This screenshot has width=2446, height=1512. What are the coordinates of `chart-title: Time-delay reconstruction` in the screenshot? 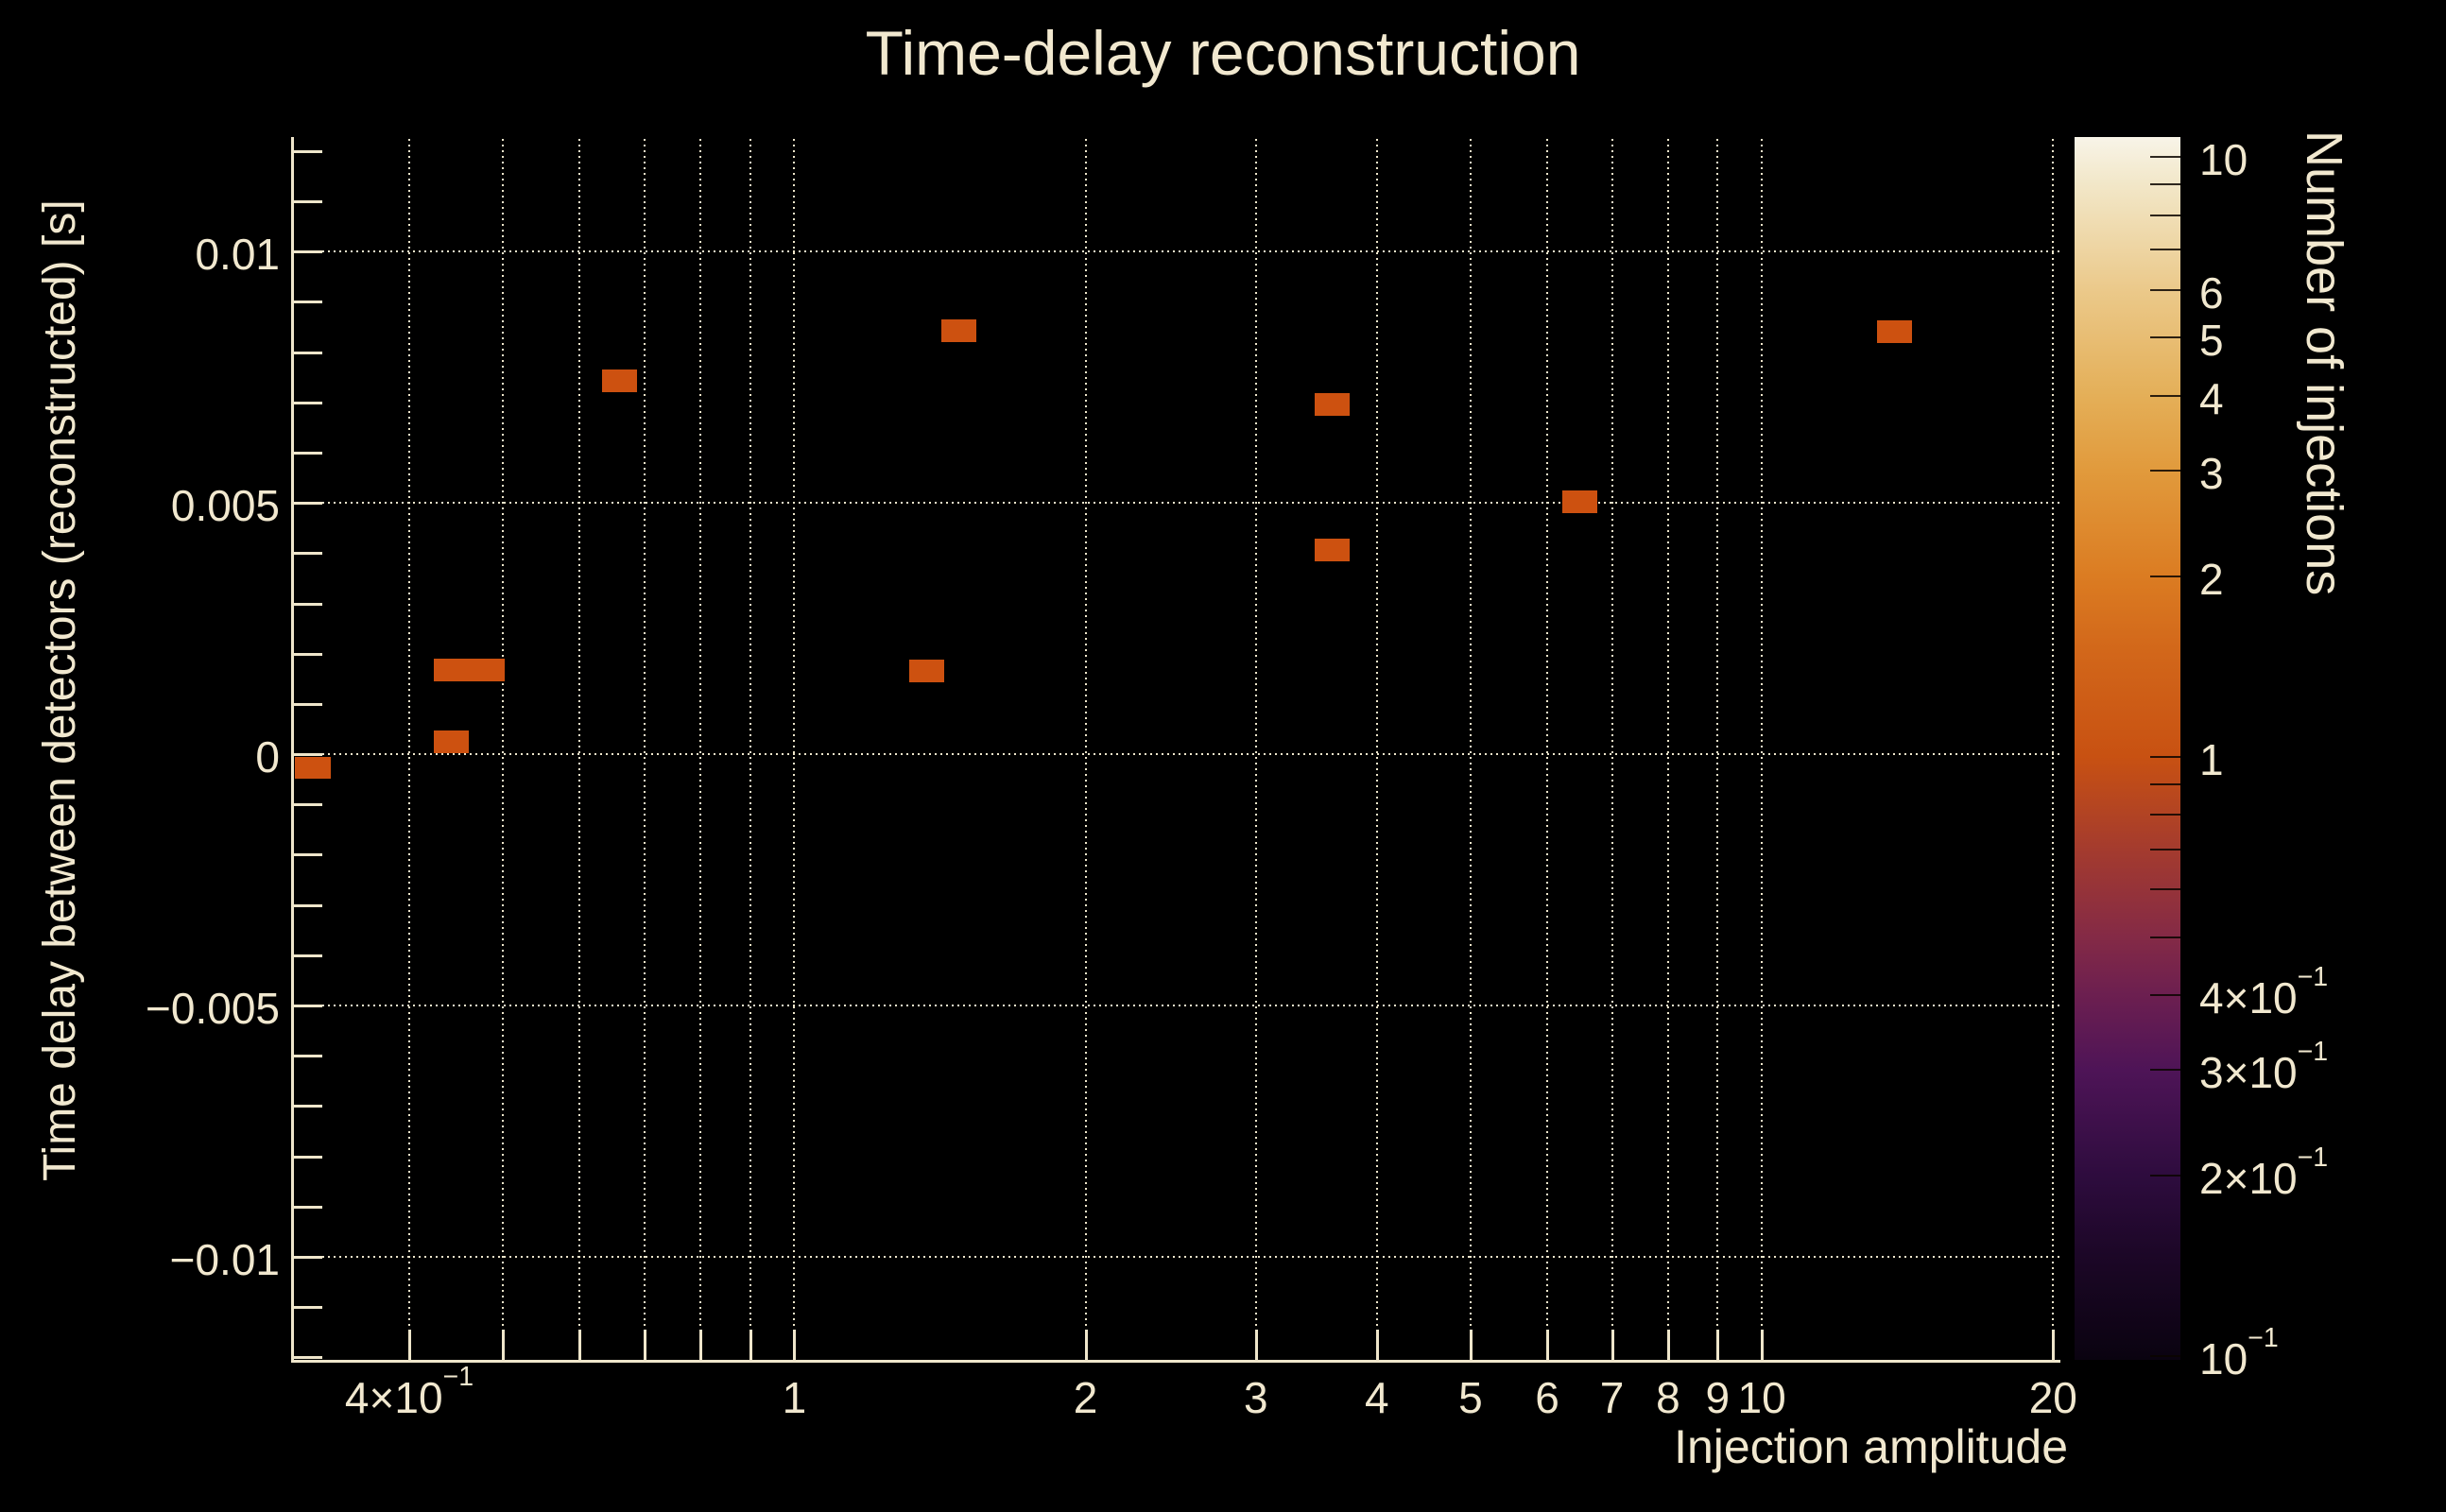 It's located at (1223, 53).